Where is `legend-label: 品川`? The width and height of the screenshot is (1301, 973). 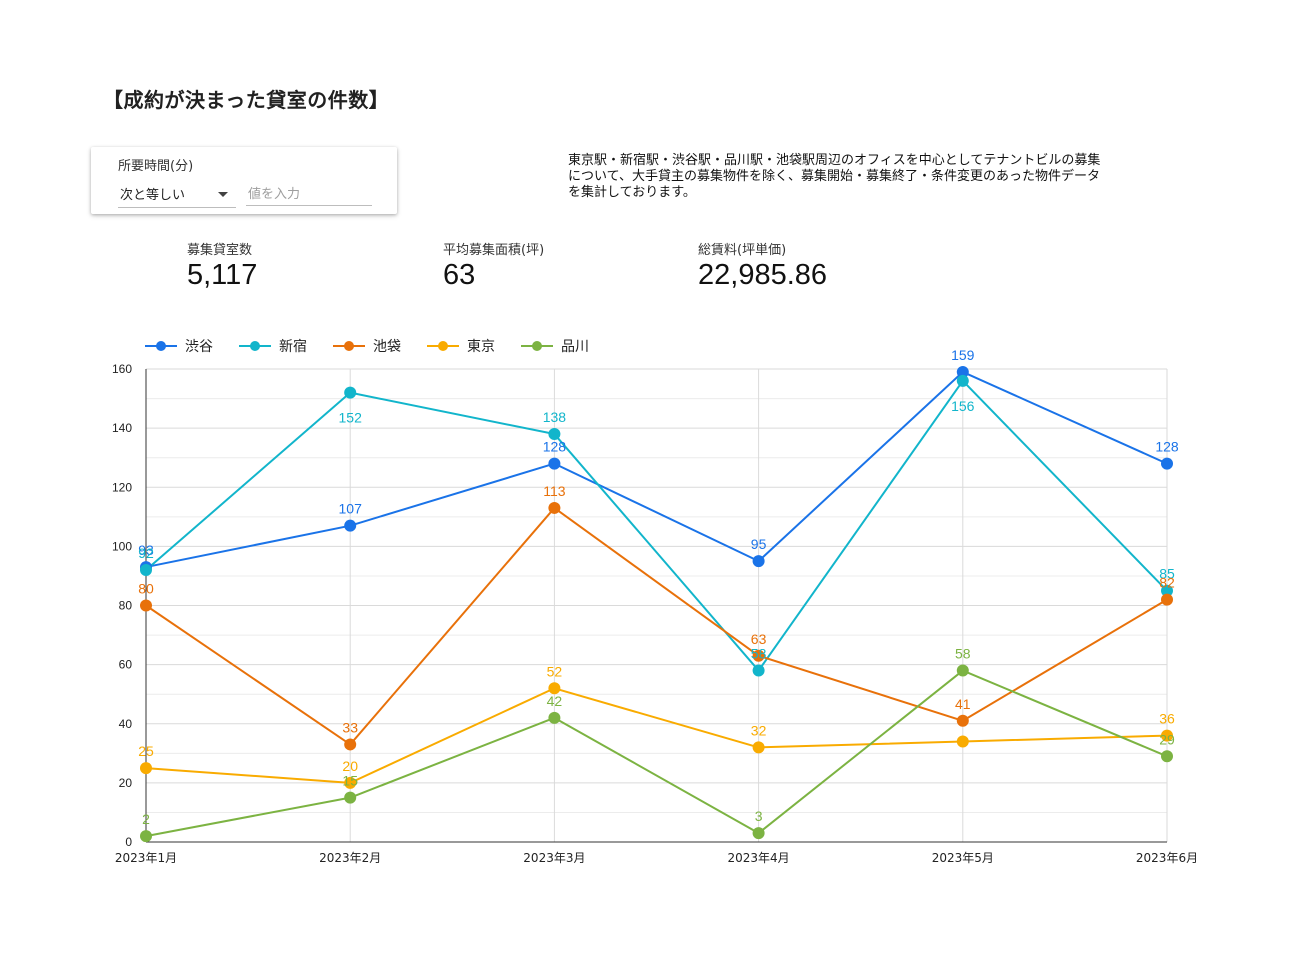 legend-label: 品川 is located at coordinates (575, 347).